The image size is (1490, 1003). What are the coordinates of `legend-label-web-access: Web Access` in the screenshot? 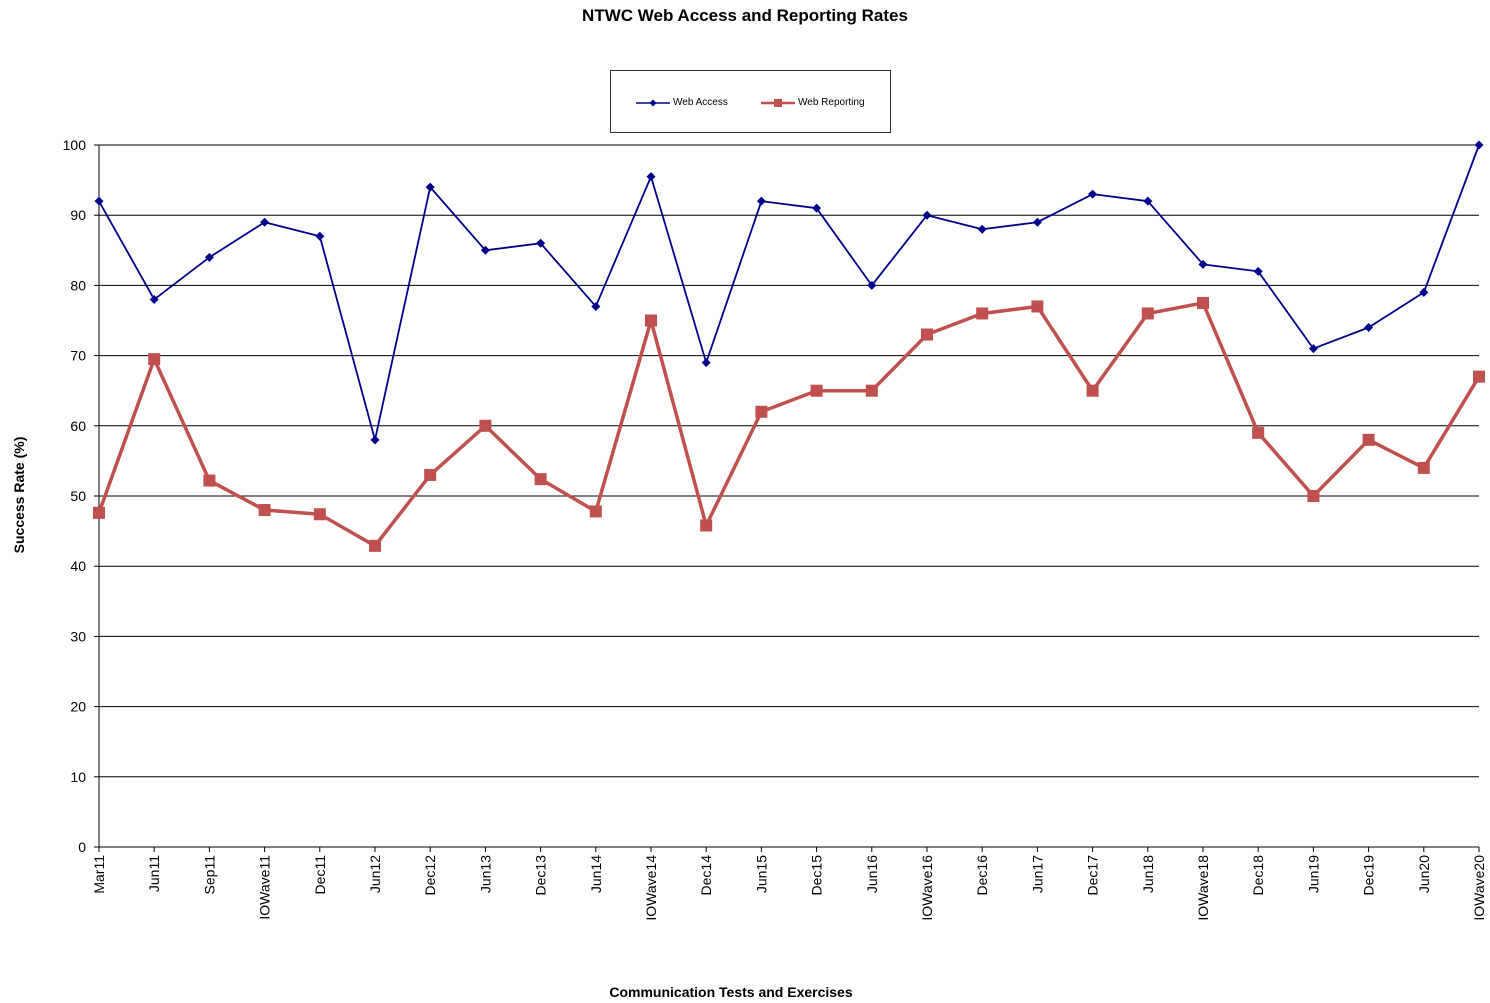 It's located at (700, 102).